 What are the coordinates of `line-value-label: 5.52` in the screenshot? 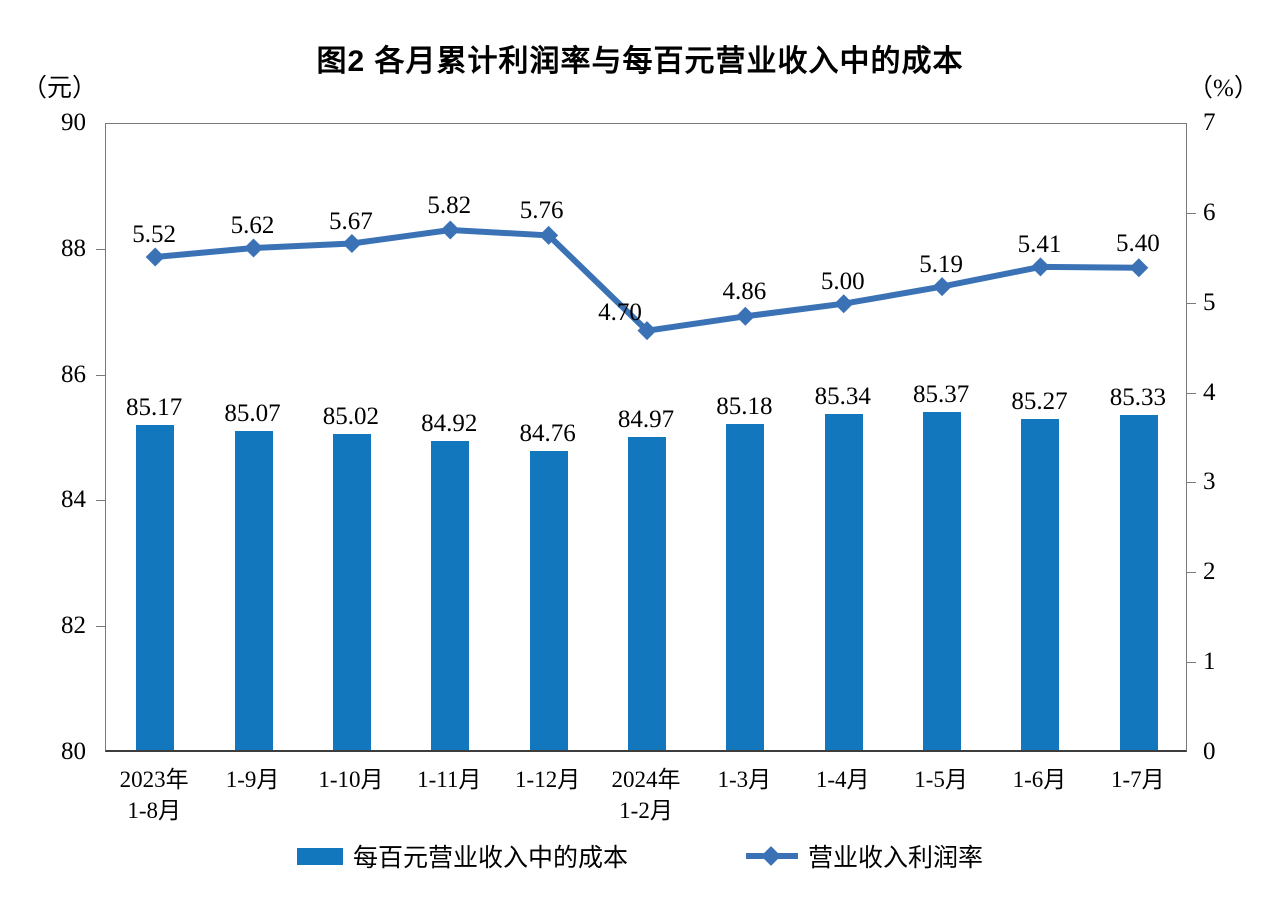 It's located at (154, 234).